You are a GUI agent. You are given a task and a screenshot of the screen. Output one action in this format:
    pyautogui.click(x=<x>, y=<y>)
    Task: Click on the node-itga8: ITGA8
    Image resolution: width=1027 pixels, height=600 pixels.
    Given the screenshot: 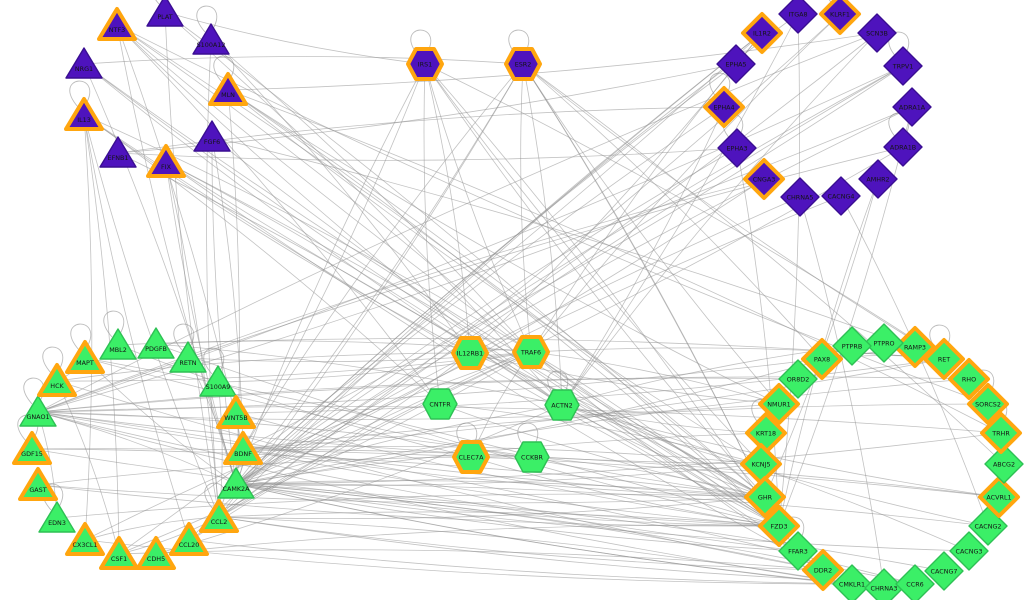 What is the action you would take?
    pyautogui.click(x=798, y=17)
    